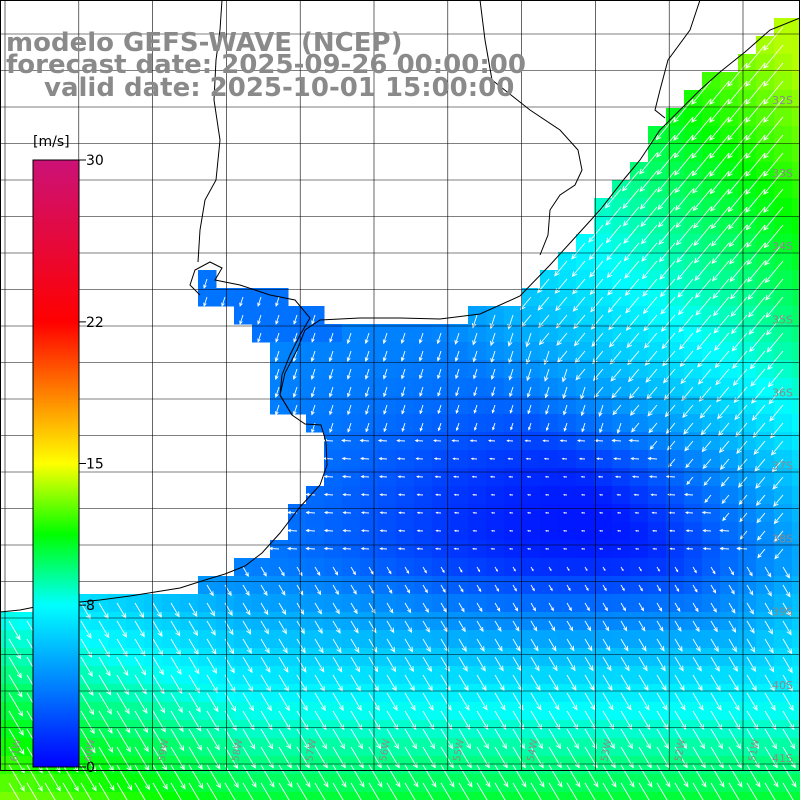 The image size is (800, 800). What do you see at coordinates (531, 128) in the screenshot?
I see `lagoon-outline` at bounding box center [531, 128].